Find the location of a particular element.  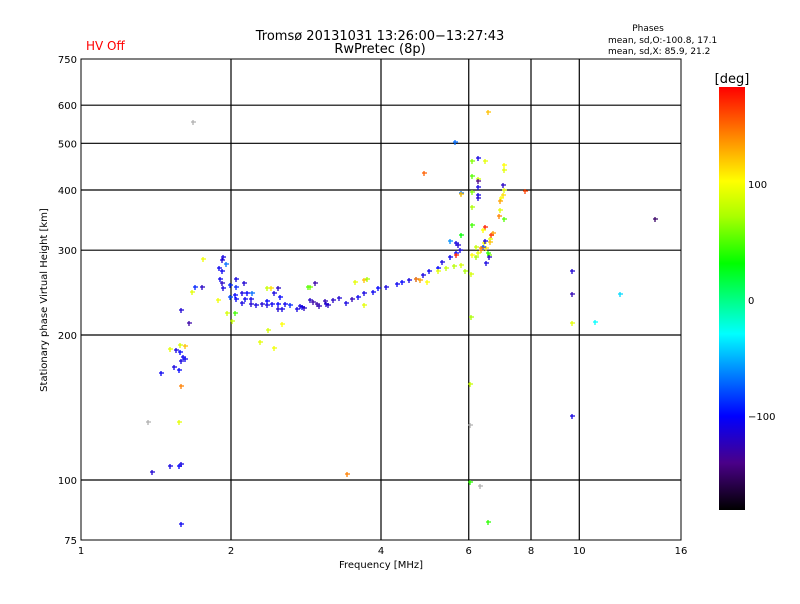

phases-o-stats: mean, sd,O:-100.8, 17.1 is located at coordinates (662, 41).